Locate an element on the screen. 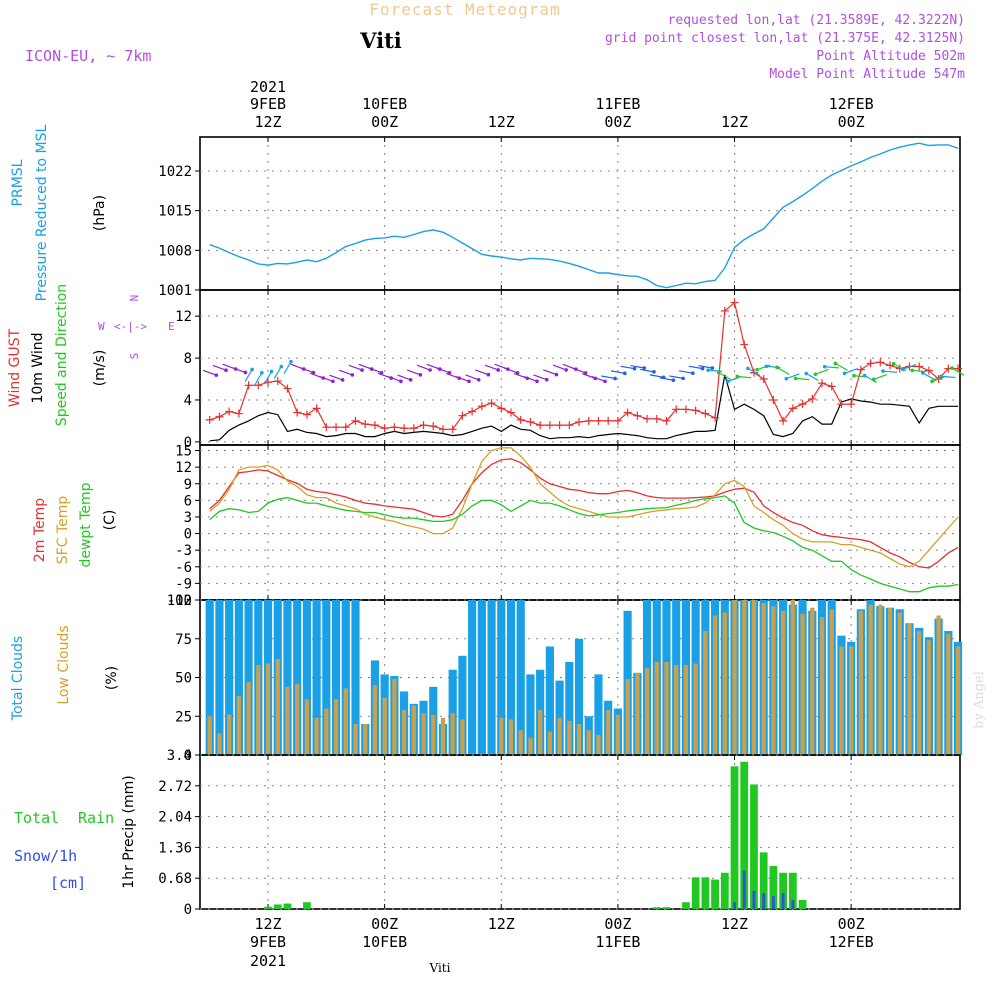 The image size is (1000, 1000). y-tick-label: 12 is located at coordinates (183, 317).